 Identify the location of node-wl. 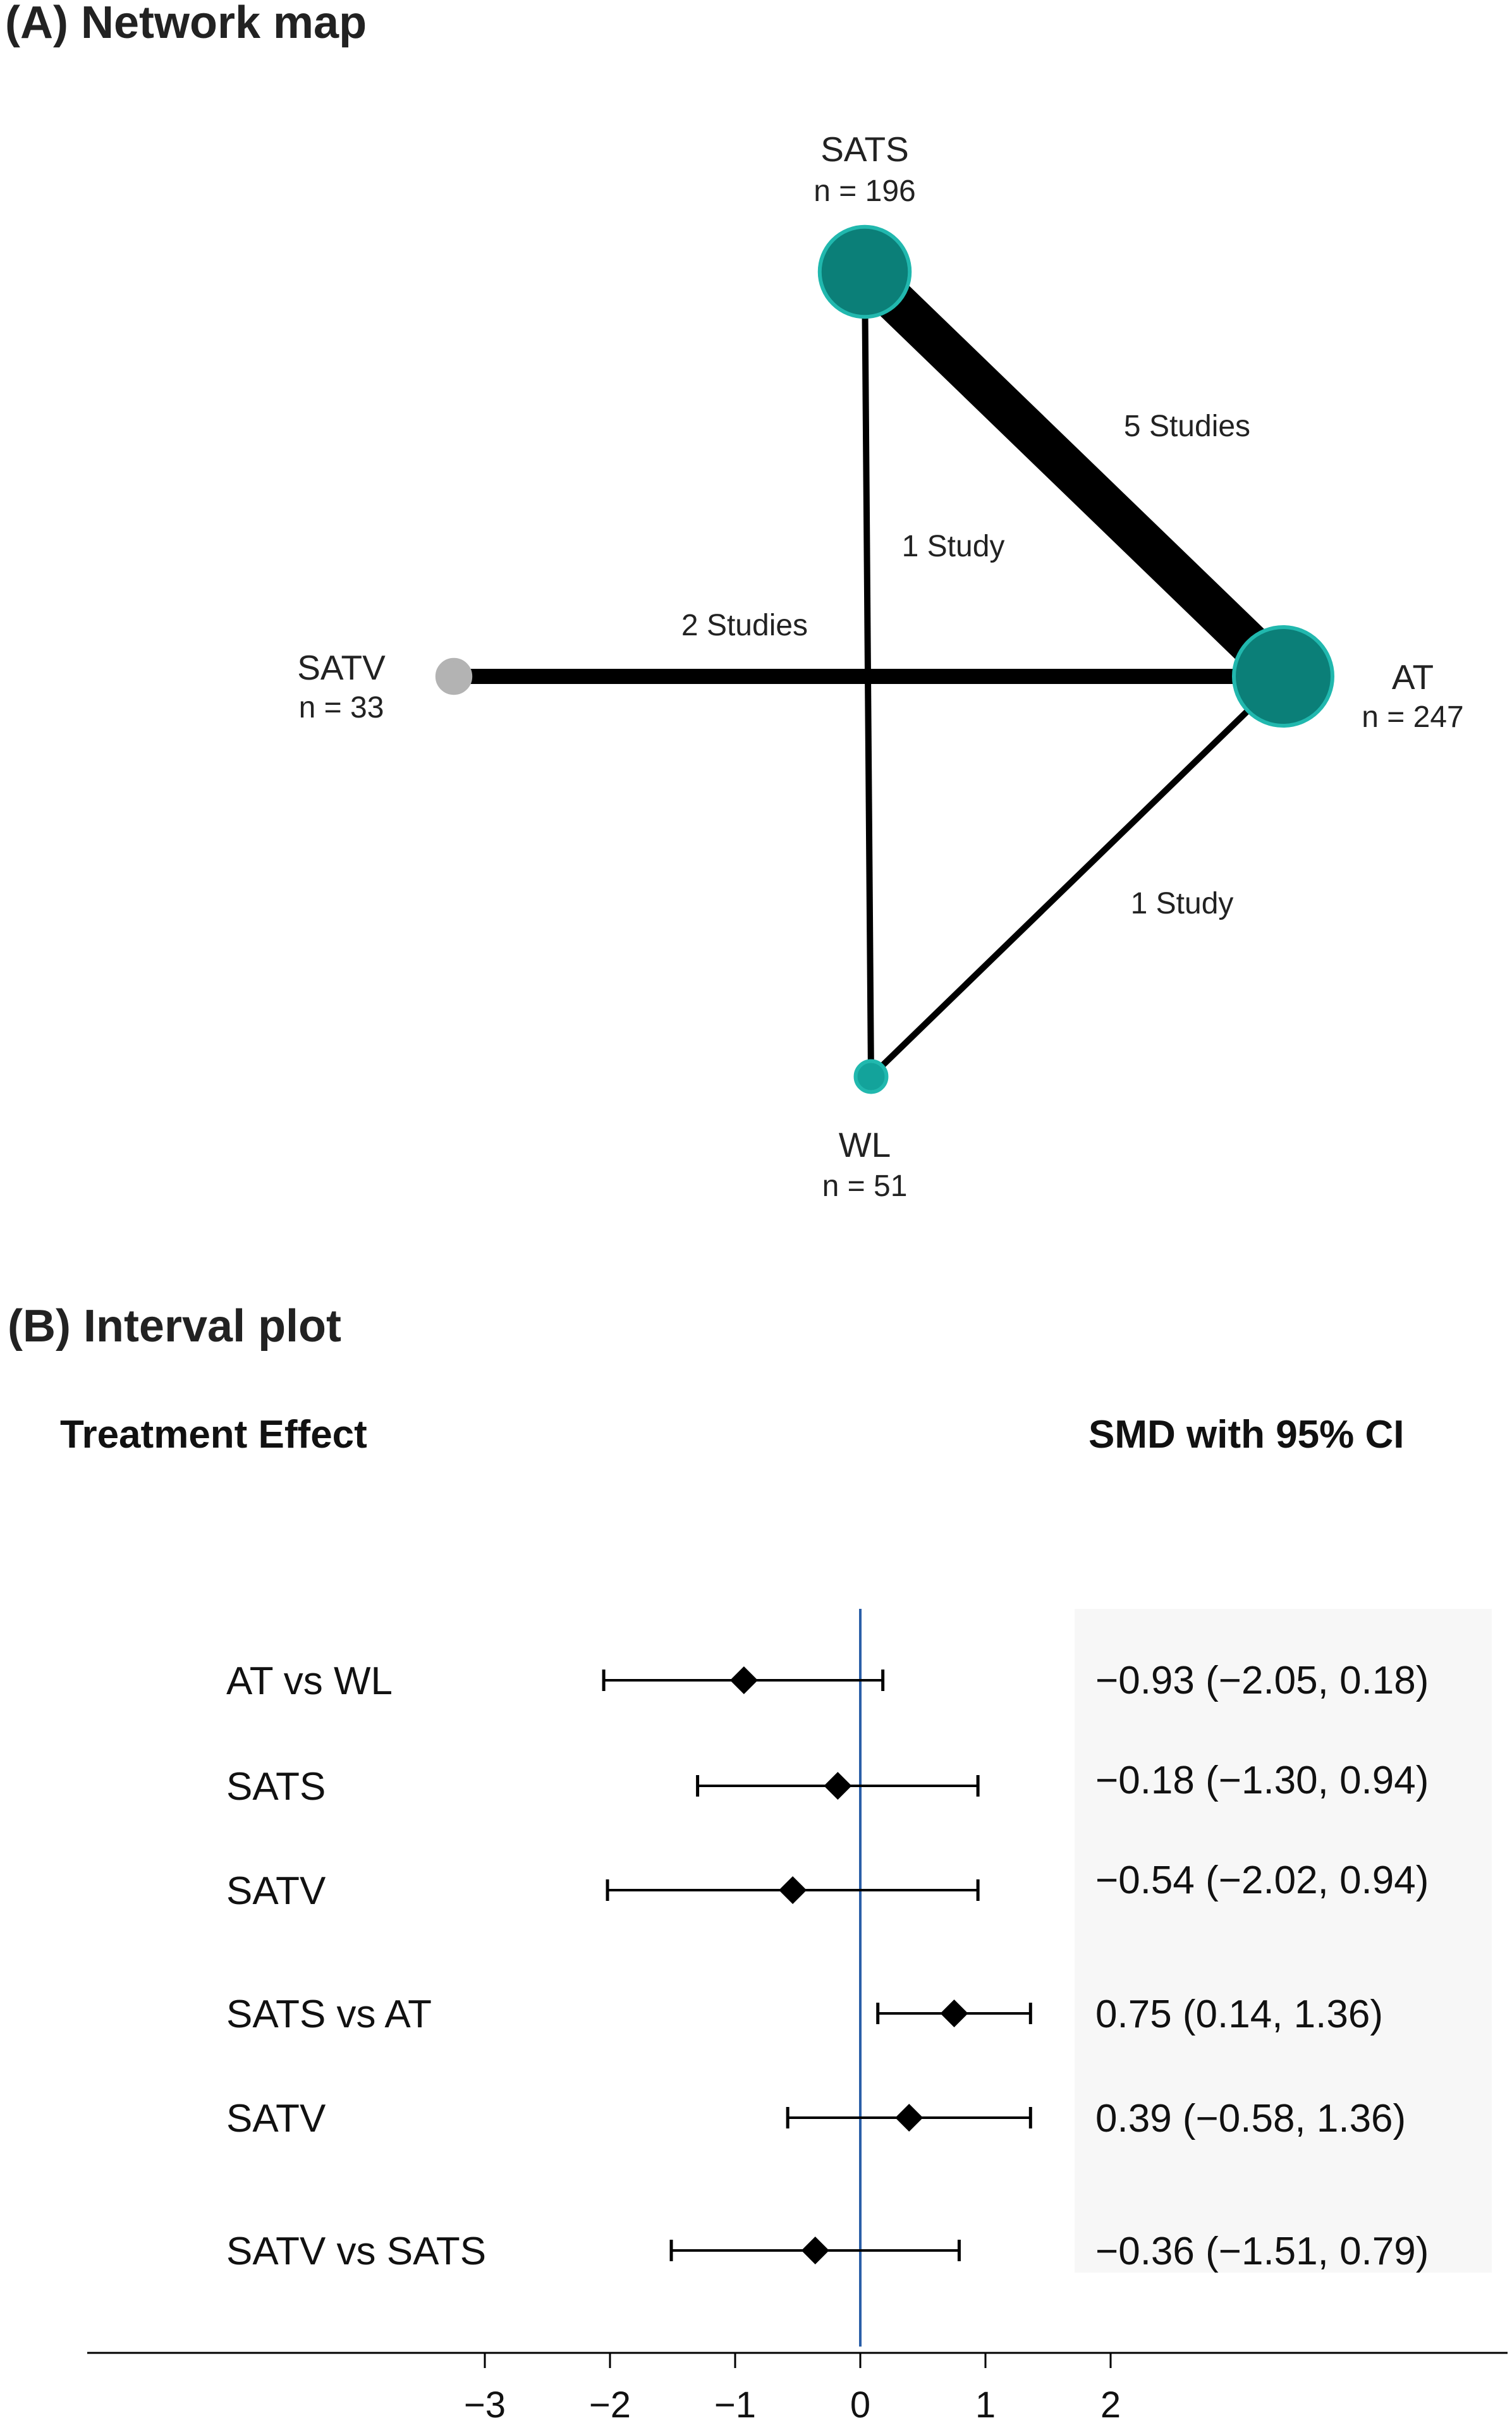
(871, 1076).